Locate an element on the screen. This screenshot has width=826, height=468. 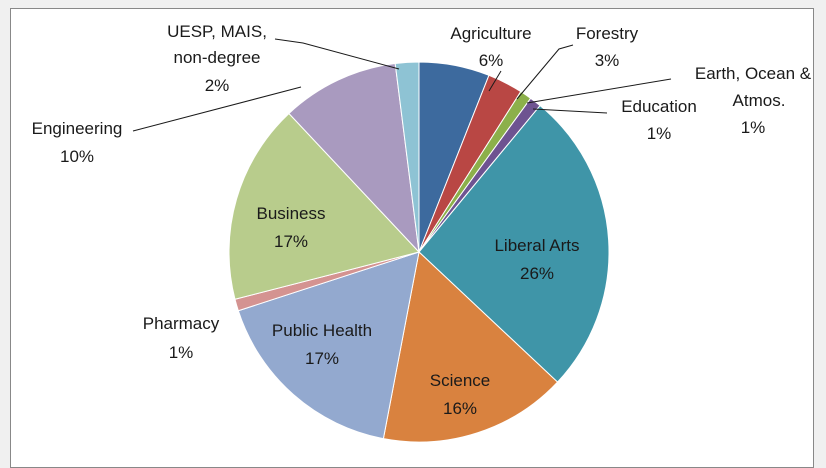
slice-label-earth-ocean-atmos-line-2: Atmos. is located at coordinates (759, 100).